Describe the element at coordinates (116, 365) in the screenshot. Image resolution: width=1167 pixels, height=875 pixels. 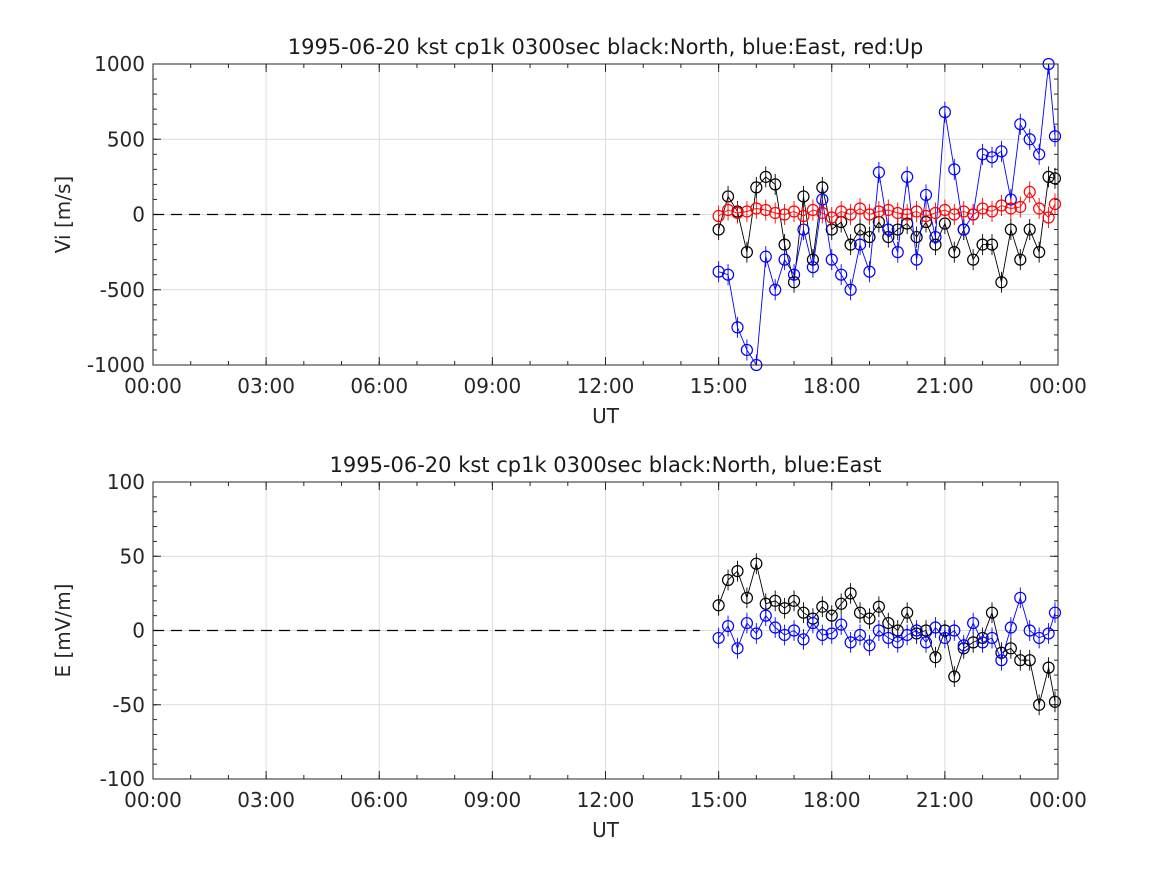
I see `y-tick-label: -1000` at that location.